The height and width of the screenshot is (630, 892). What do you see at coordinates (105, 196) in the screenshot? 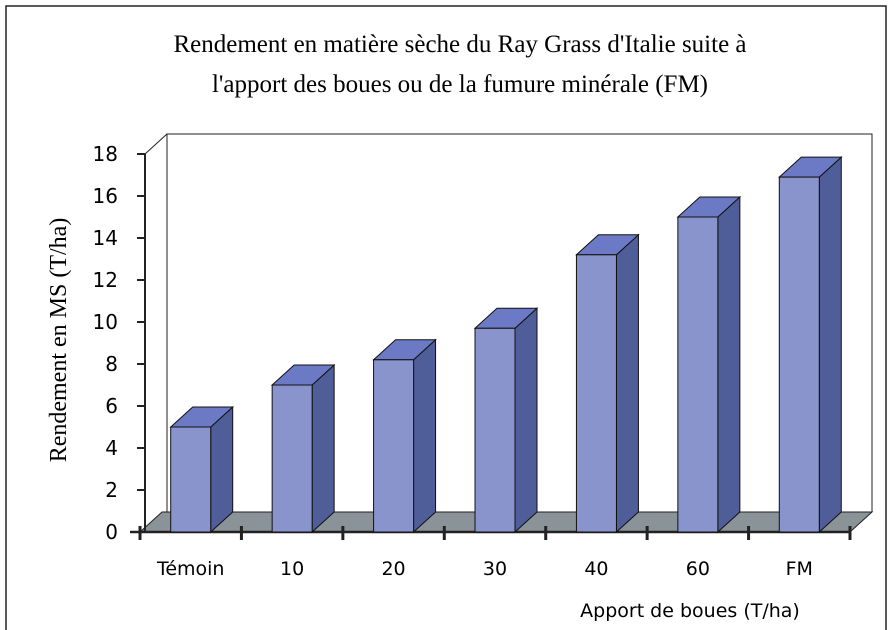
I see `y-tick-label: 16` at bounding box center [105, 196].